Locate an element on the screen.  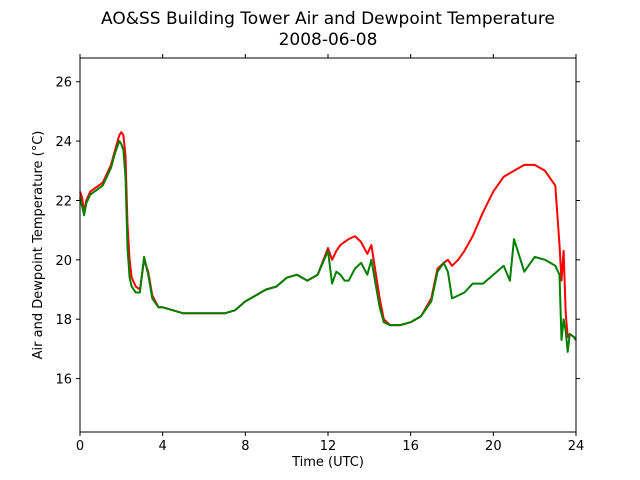
y-tick-label: 16 is located at coordinates (63, 380).